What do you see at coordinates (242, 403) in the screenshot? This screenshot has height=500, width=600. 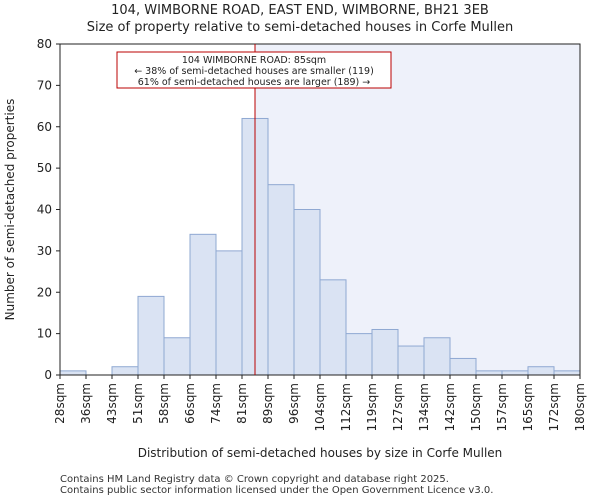 I see `x-tick-label-81sqm: 81sqm` at bounding box center [242, 403].